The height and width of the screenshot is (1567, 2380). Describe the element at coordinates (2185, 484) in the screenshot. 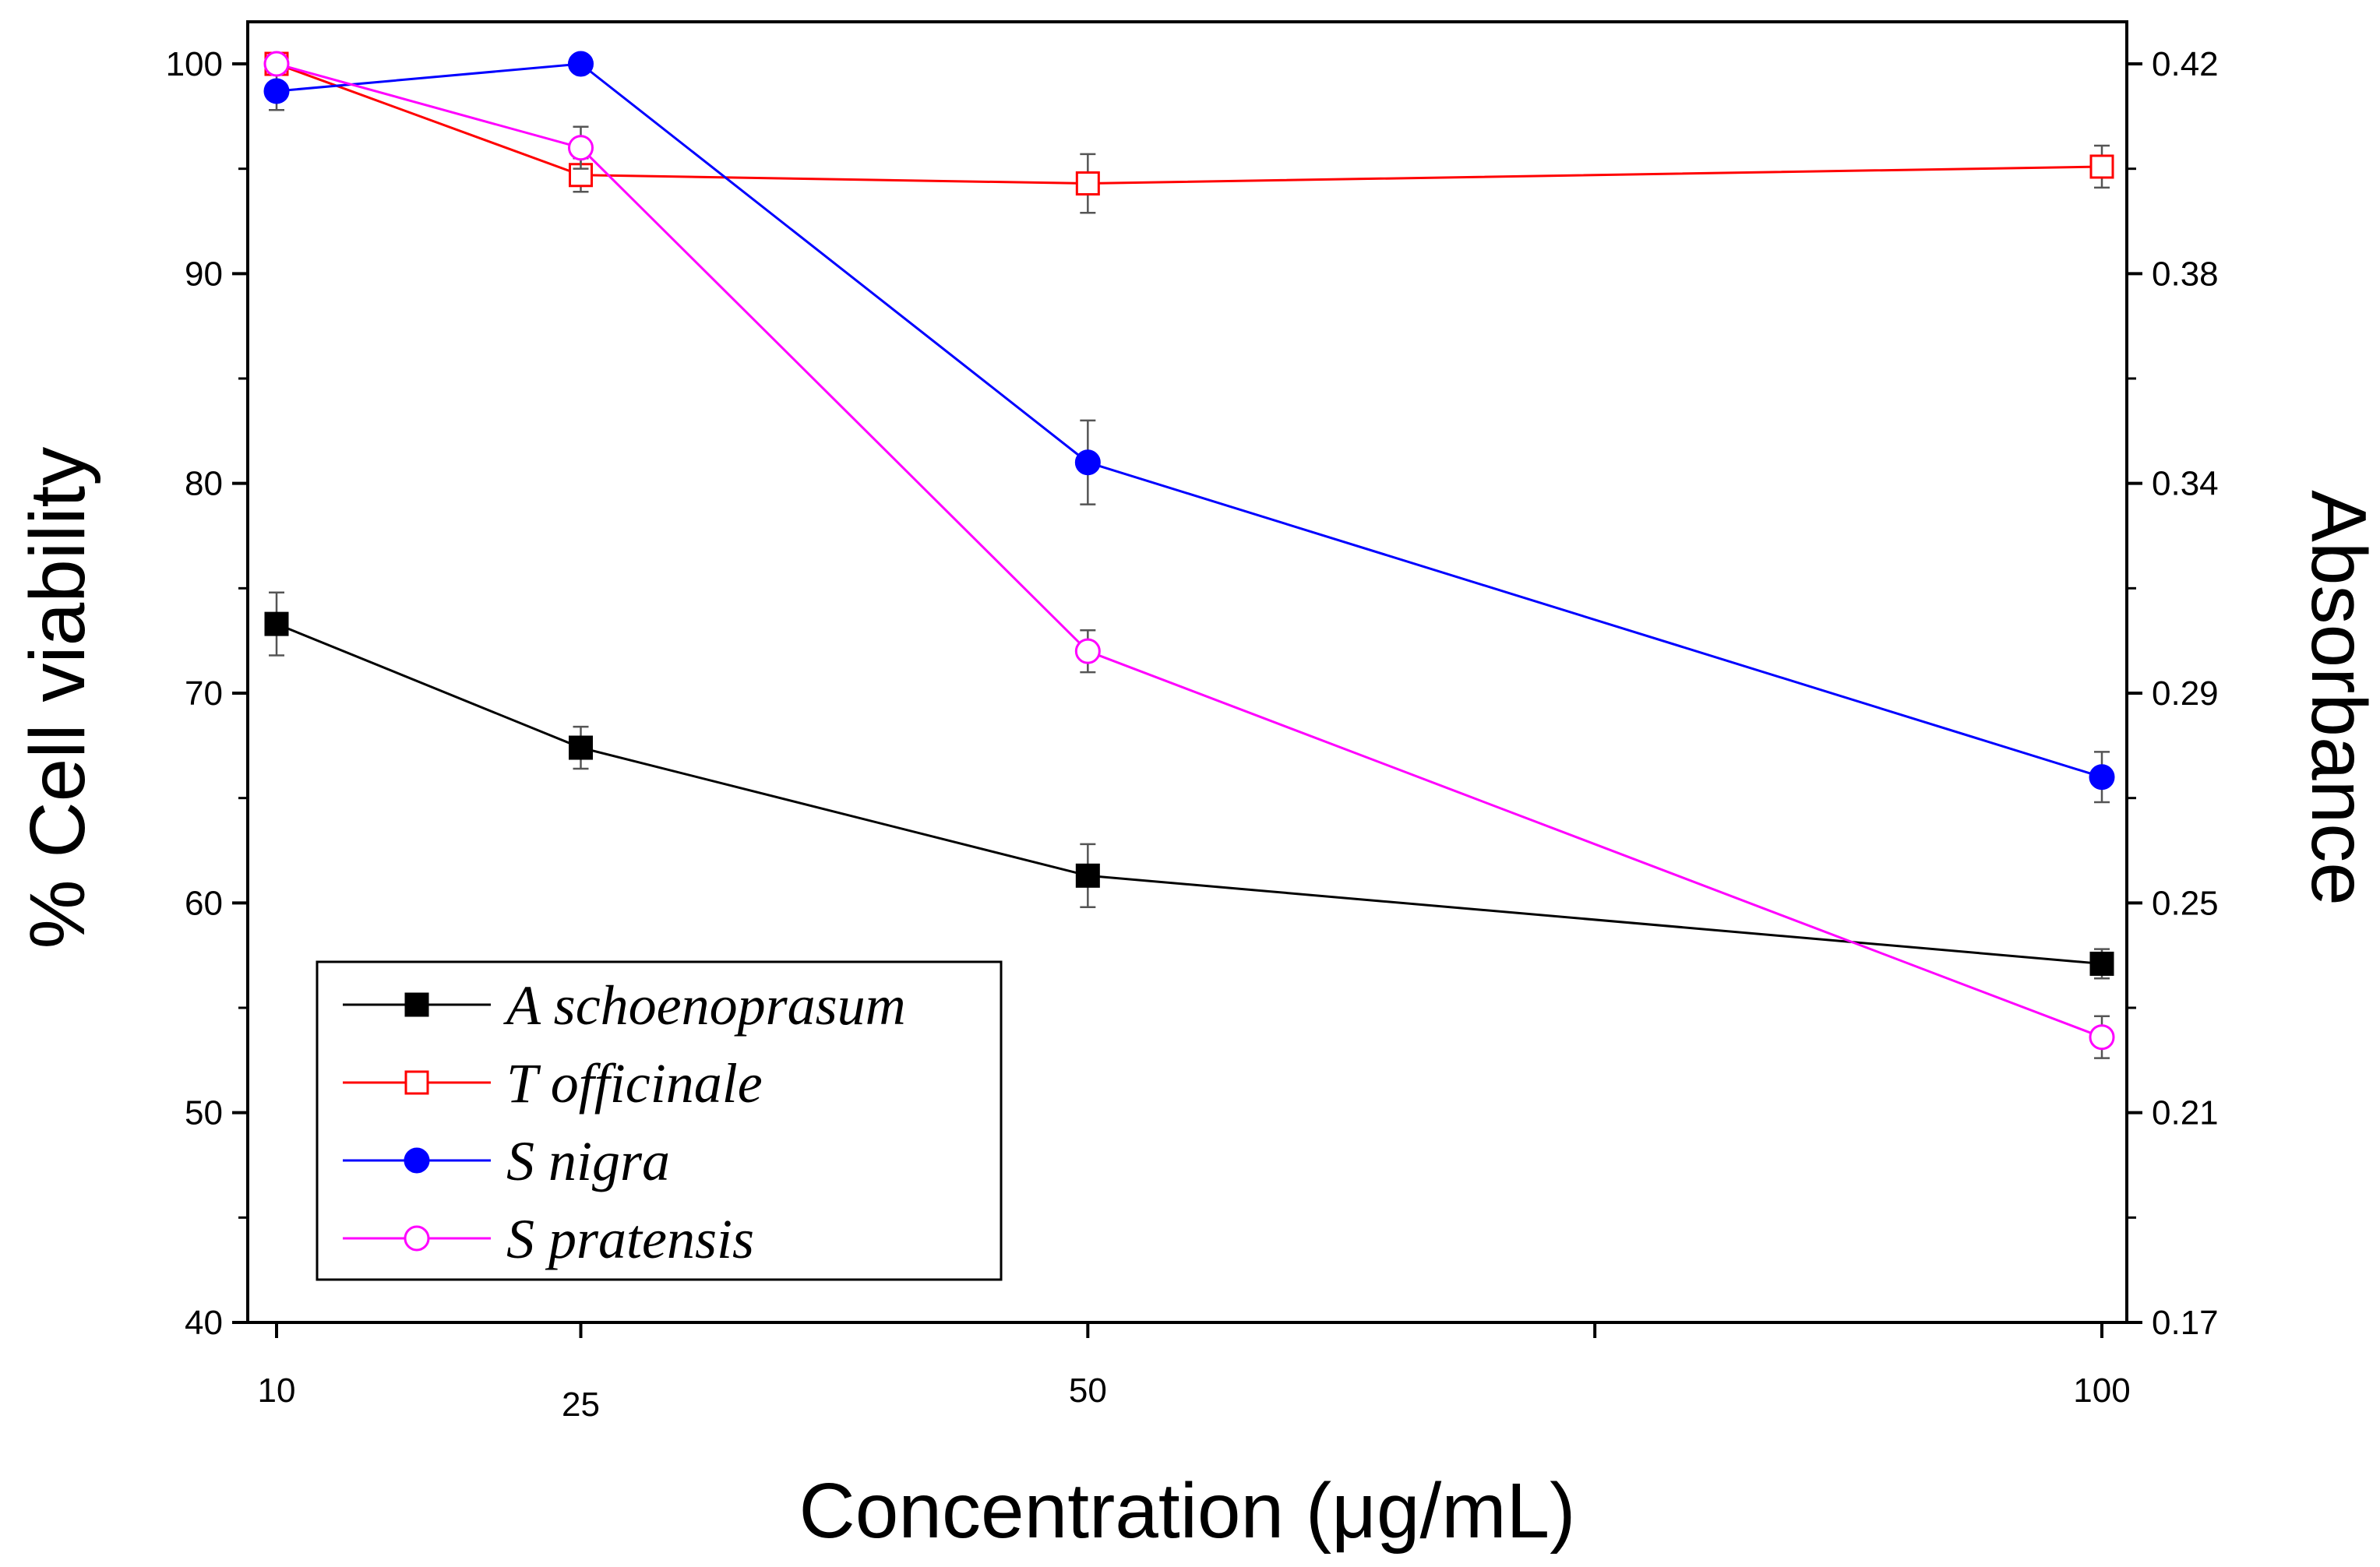

I see `y-right-tick-label: 0.34` at that location.